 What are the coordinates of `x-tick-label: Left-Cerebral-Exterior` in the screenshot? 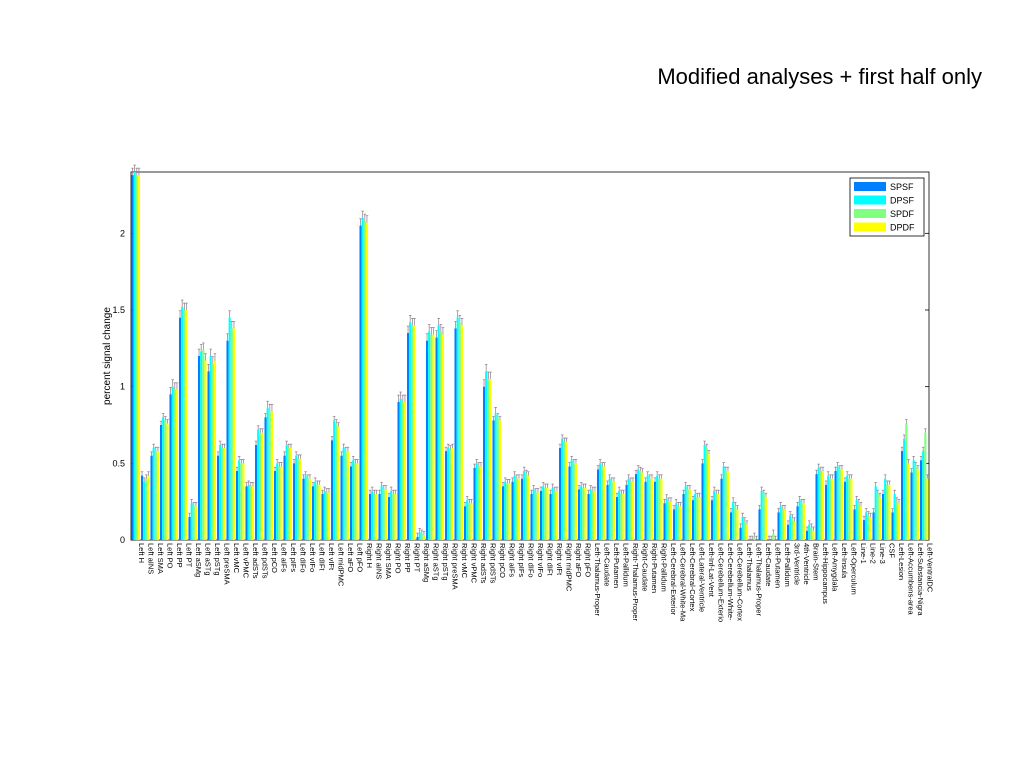 It's located at (673, 579).